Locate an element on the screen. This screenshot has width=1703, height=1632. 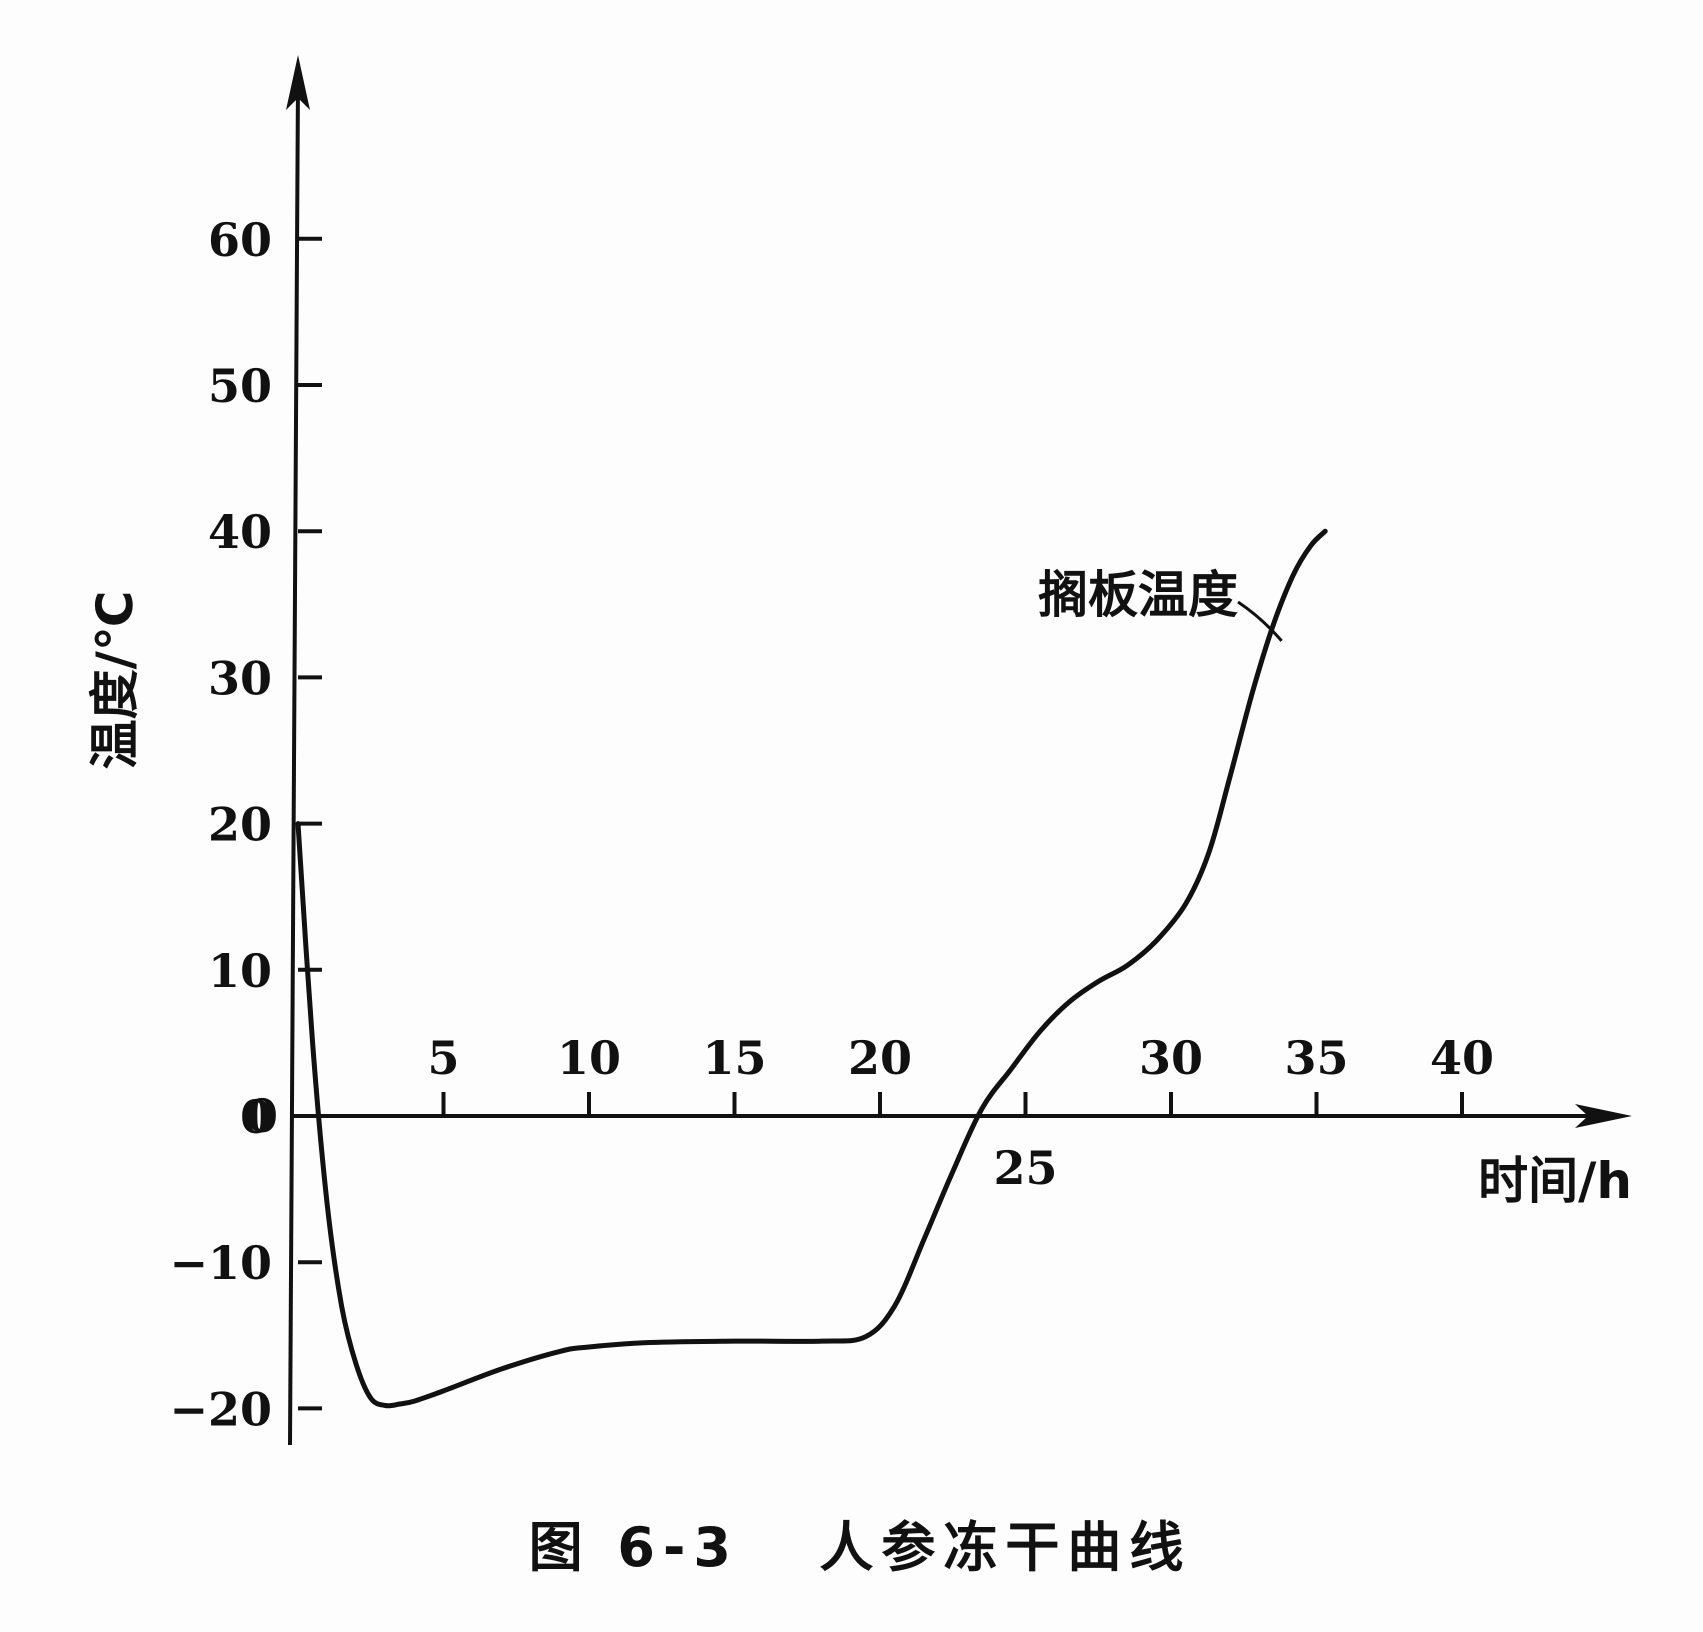
annotation-leader-line is located at coordinates (1260, 621).